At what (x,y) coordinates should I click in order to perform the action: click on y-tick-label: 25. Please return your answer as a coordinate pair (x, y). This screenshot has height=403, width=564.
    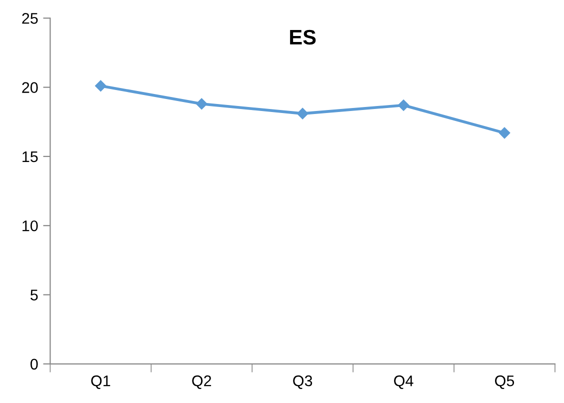
    Looking at the image, I should click on (30, 18).